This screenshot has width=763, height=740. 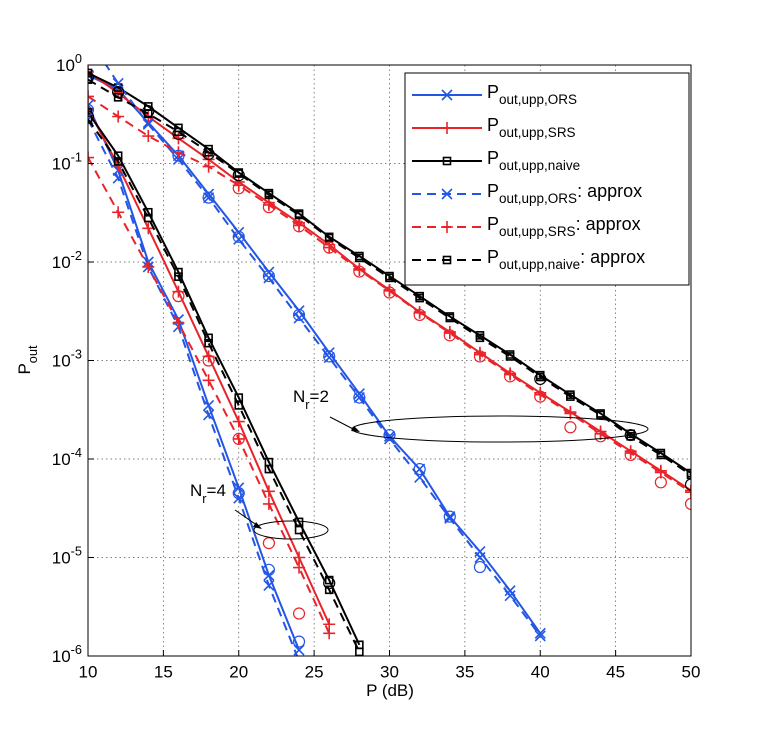 What do you see at coordinates (540, 671) in the screenshot?
I see `x-tick-label: 40` at bounding box center [540, 671].